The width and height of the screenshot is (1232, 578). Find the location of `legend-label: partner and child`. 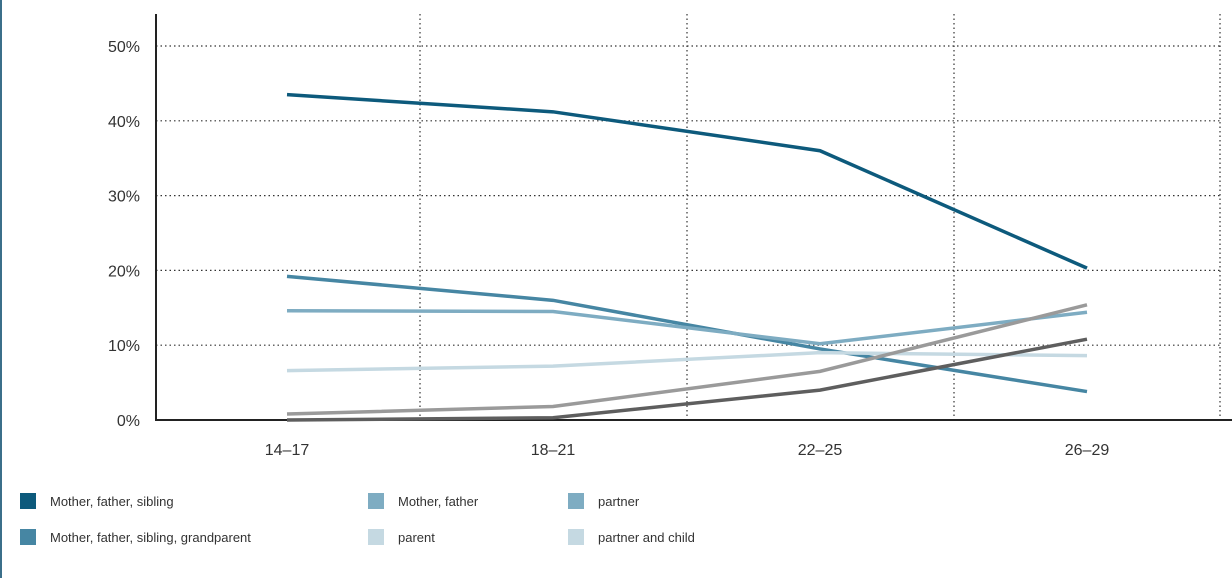

legend-label: partner and child is located at coordinates (646, 537).